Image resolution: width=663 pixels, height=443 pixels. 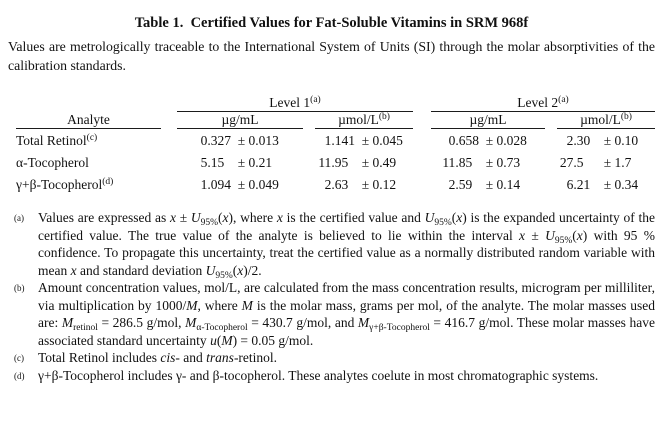 What do you see at coordinates (488, 120) in the screenshot?
I see `column-header-l2-ugml: µg/mL` at bounding box center [488, 120].